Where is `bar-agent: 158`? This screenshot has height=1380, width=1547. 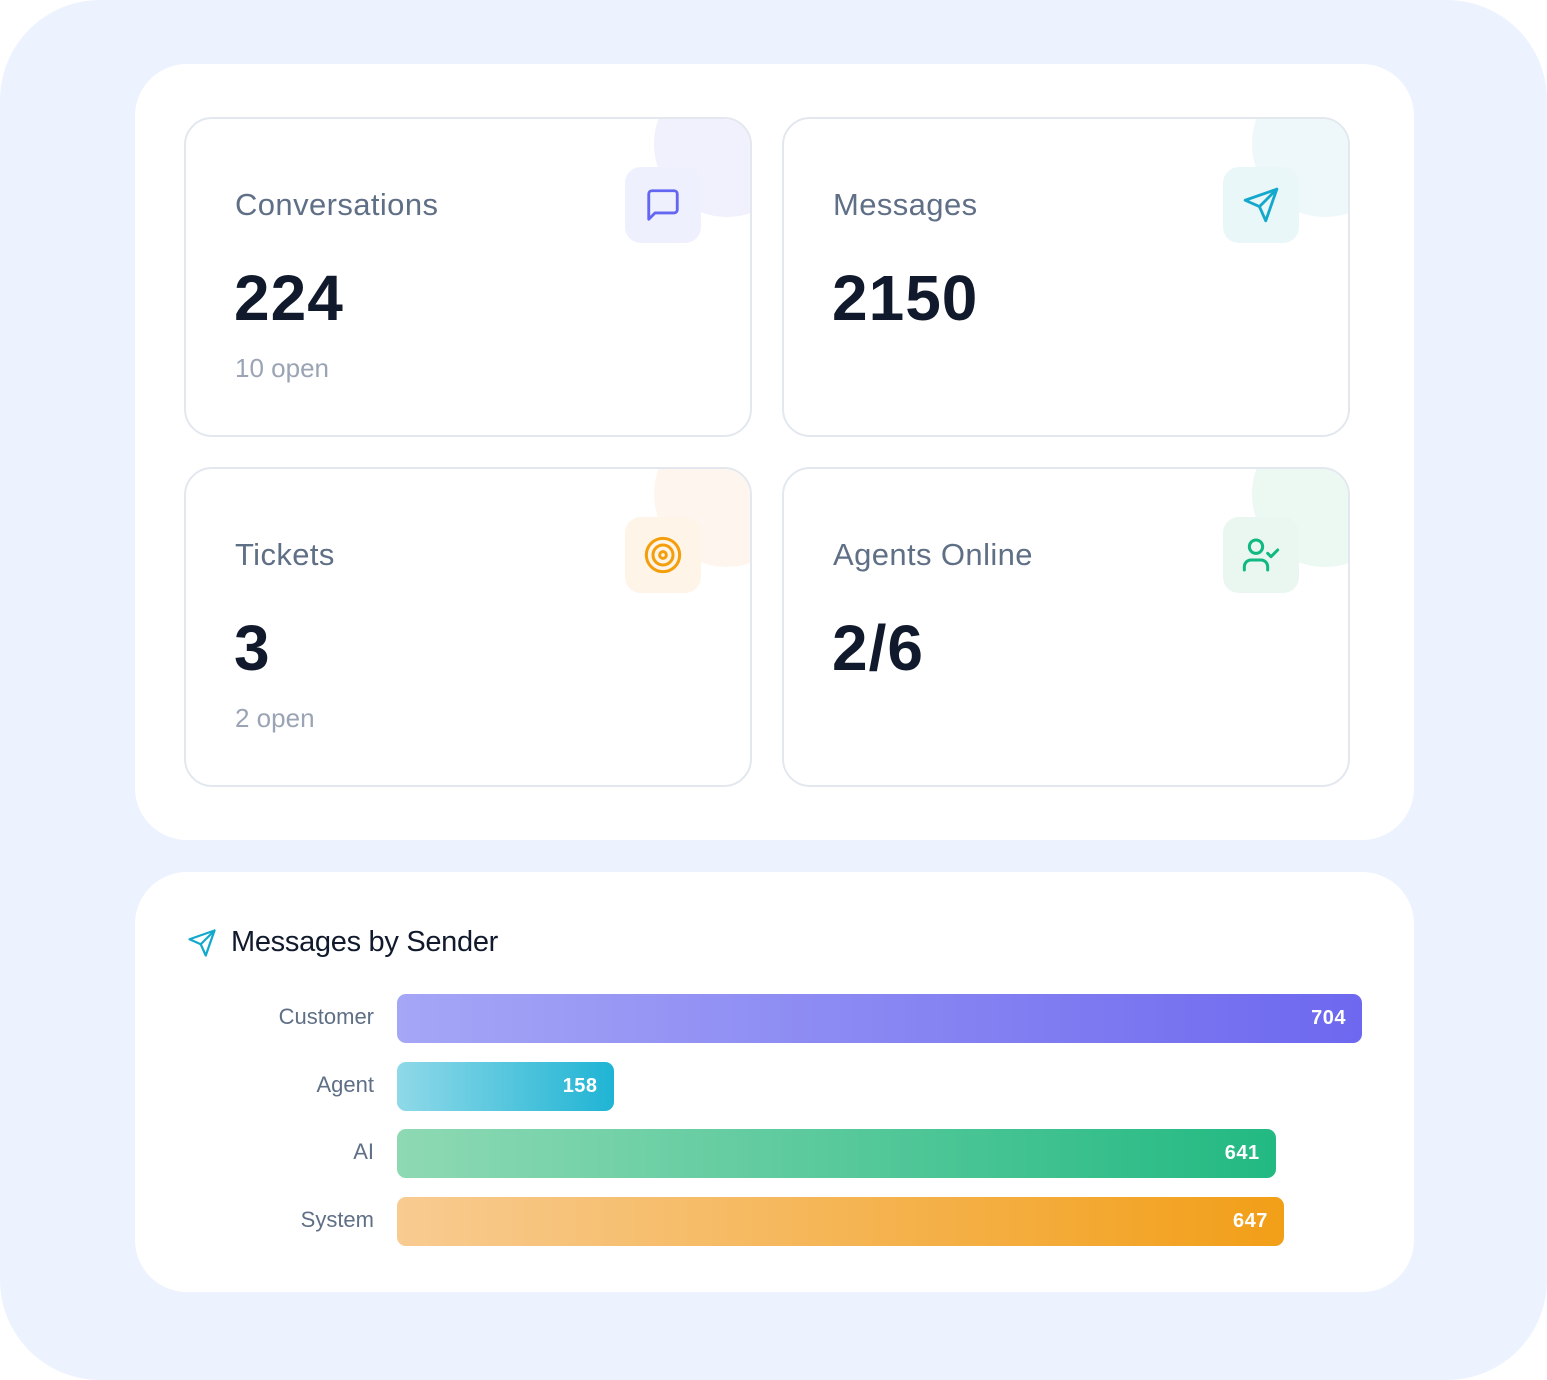 bar-agent: 158 is located at coordinates (505, 1086).